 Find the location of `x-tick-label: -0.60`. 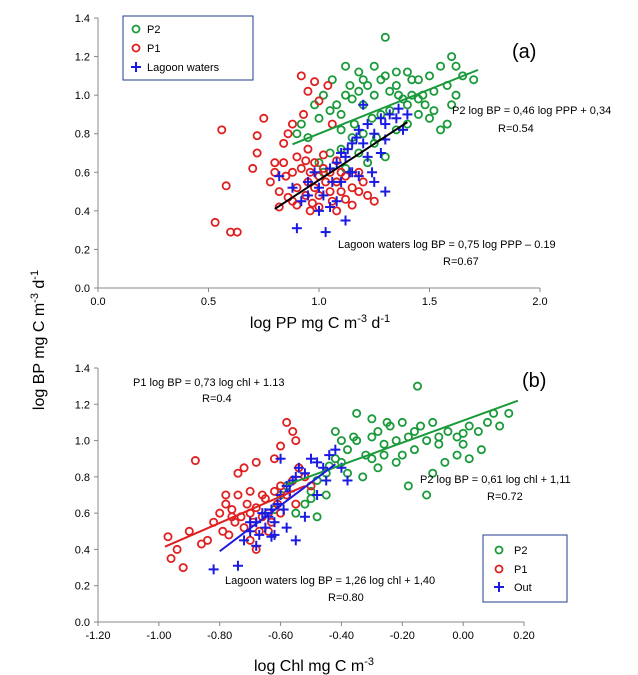

x-tick-label: -0.60 is located at coordinates (280, 636).